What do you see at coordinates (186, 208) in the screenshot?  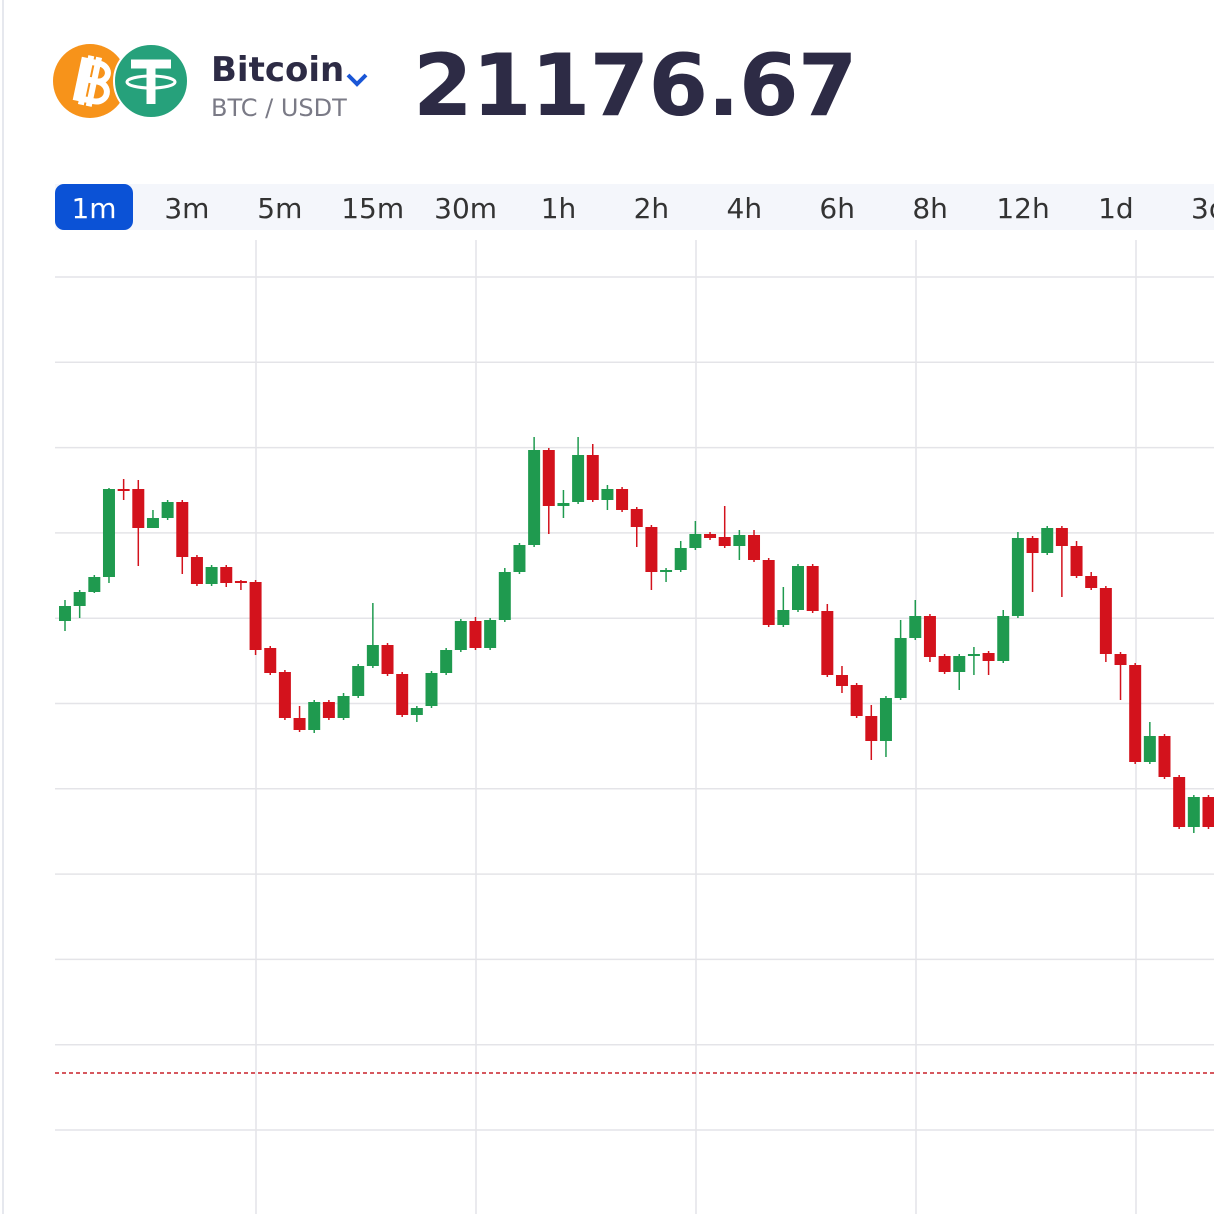 I see `timeframe-tab: 3m` at bounding box center [186, 208].